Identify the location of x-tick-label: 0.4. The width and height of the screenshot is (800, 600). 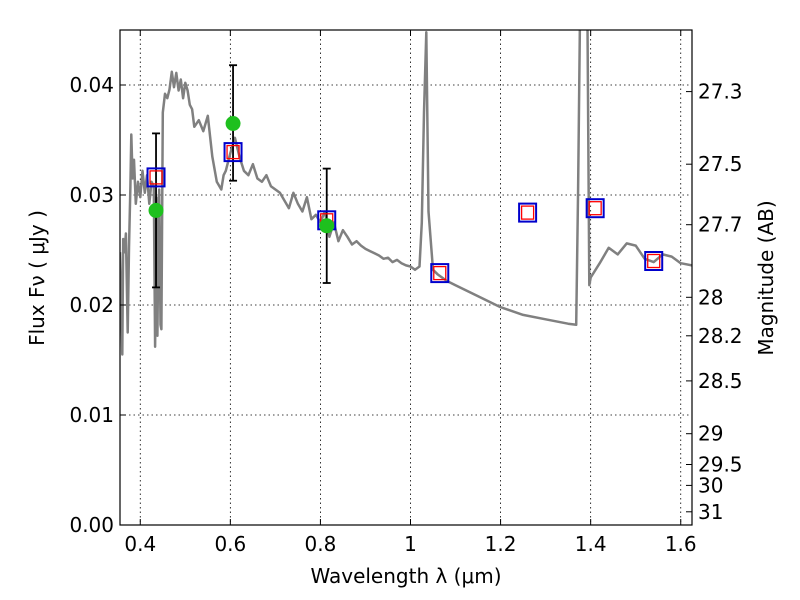
(140, 544).